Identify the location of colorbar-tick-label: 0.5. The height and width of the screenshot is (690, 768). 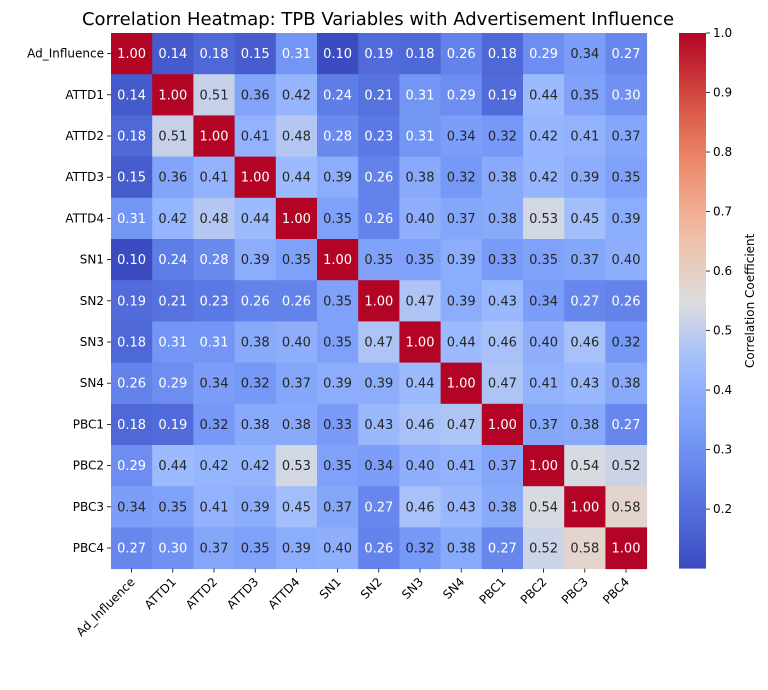
(722, 331).